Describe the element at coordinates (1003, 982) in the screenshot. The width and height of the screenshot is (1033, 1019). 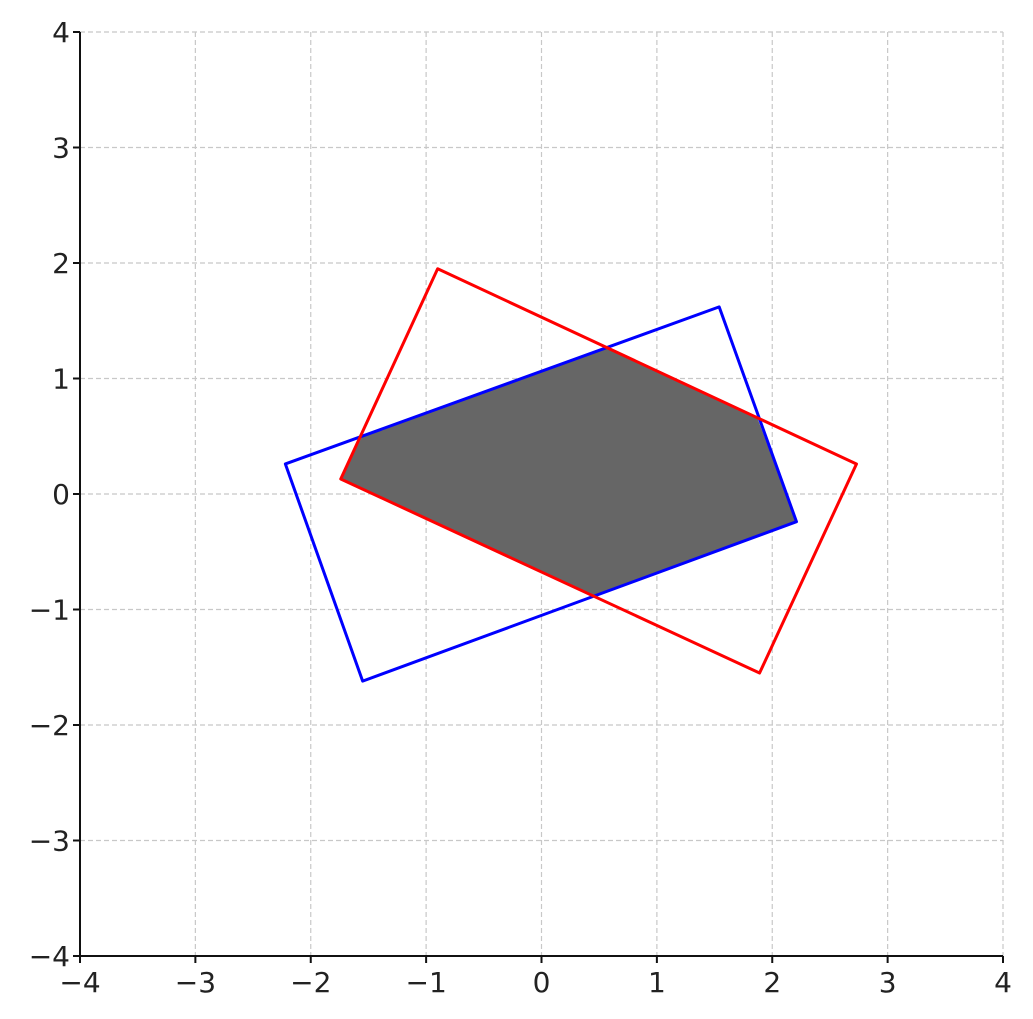
I see `x-tick-label: 4` at that location.